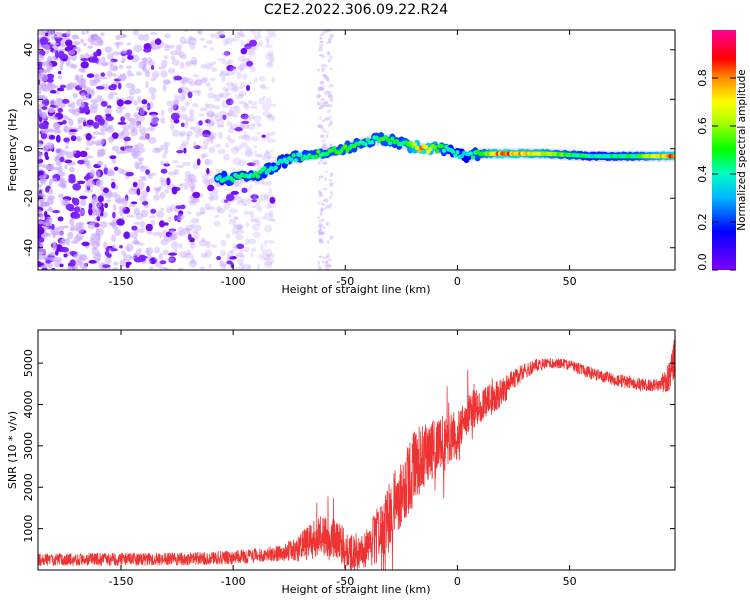 The width and height of the screenshot is (750, 600). What do you see at coordinates (233, 281) in the screenshot?
I see `spectrogram-x-tick-label: -100` at bounding box center [233, 281].